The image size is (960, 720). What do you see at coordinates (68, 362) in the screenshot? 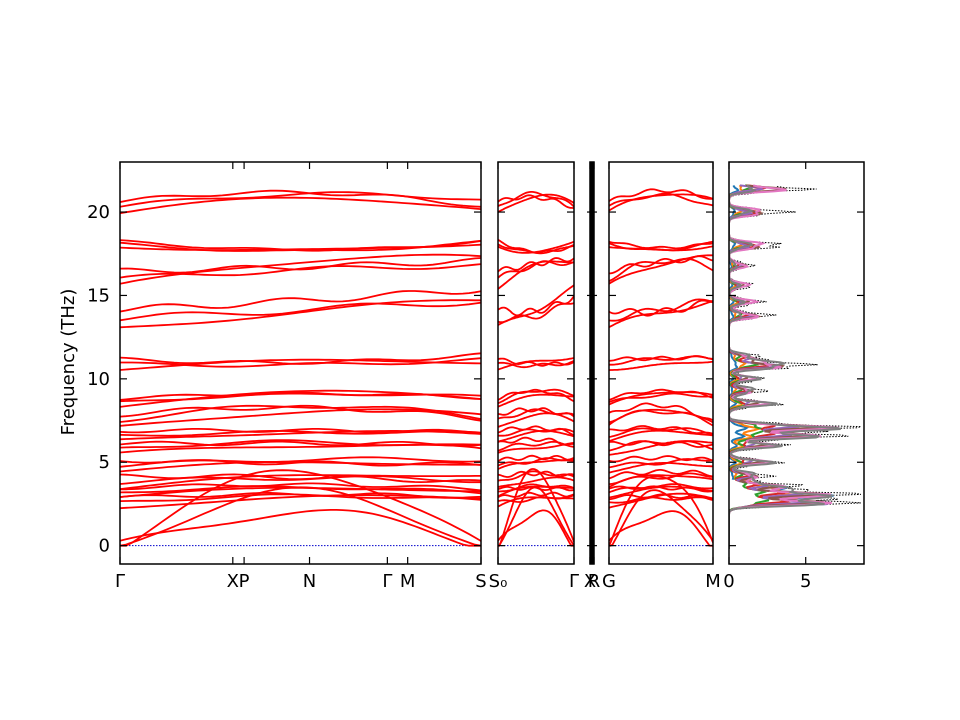
I see `y-axis-label: Frequency (THz)` at bounding box center [68, 362].